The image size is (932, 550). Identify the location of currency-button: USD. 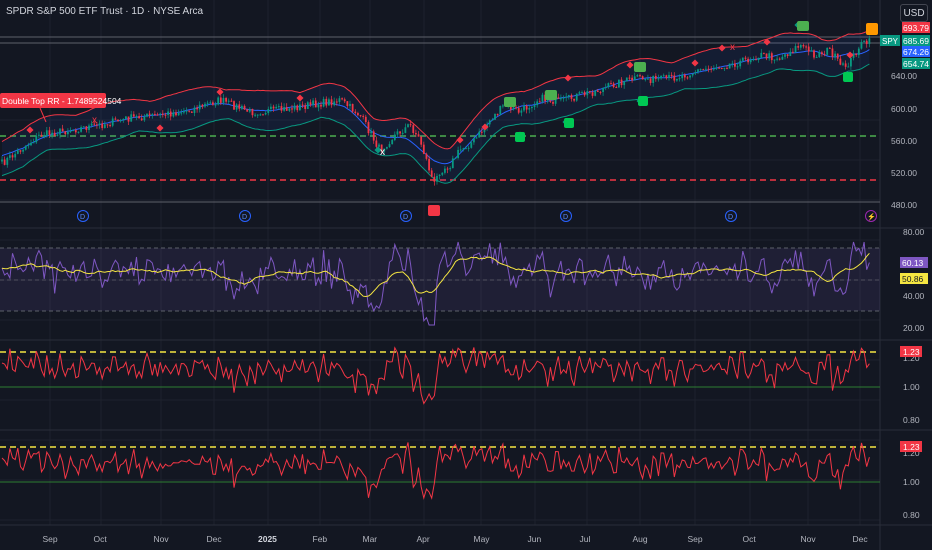
(914, 13).